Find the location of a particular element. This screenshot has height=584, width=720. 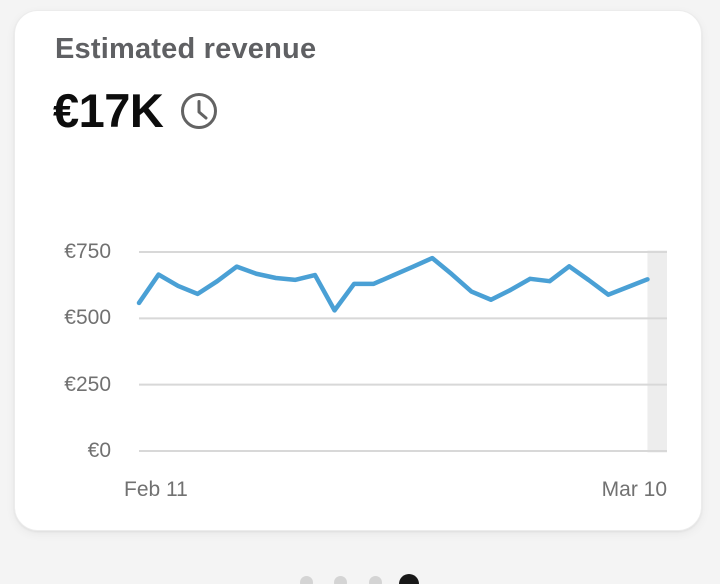

y-axis-tick-500: €500 is located at coordinates (87, 317).